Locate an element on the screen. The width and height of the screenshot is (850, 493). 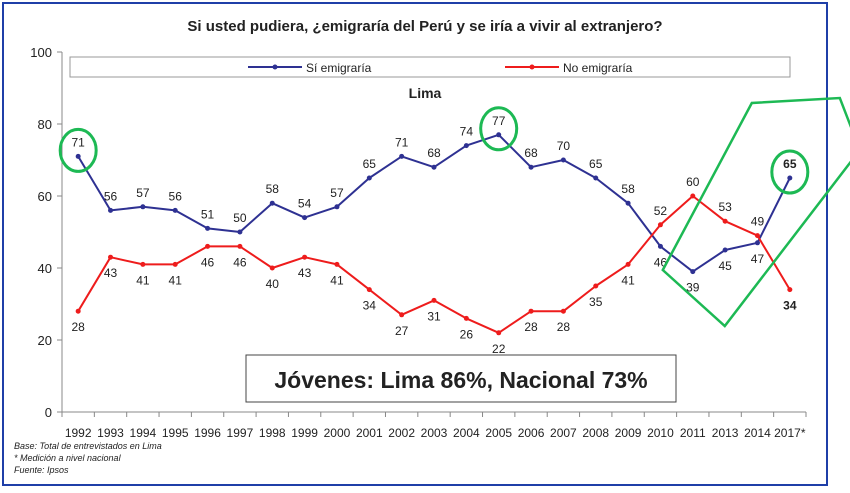
x-tick-label: 2007 is located at coordinates (563, 433).